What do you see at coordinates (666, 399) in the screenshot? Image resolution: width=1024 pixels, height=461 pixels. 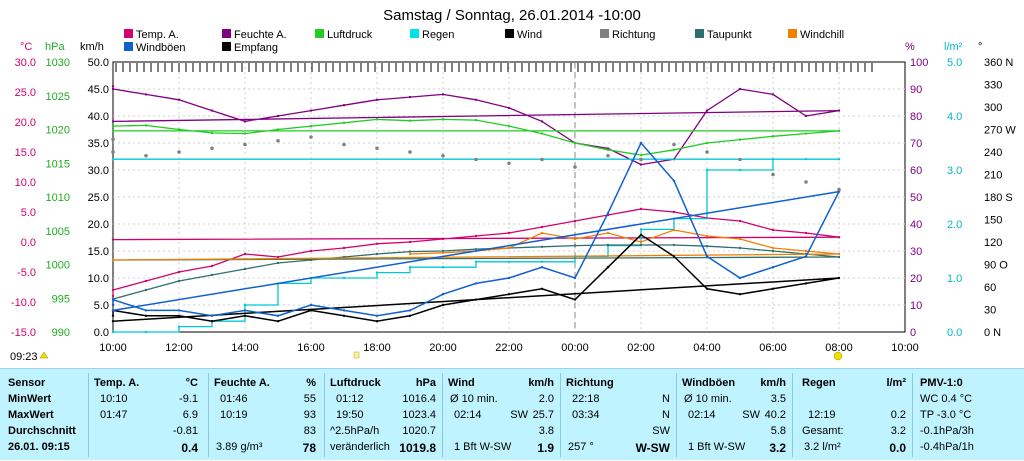 I see `direction-min: N` at bounding box center [666, 399].